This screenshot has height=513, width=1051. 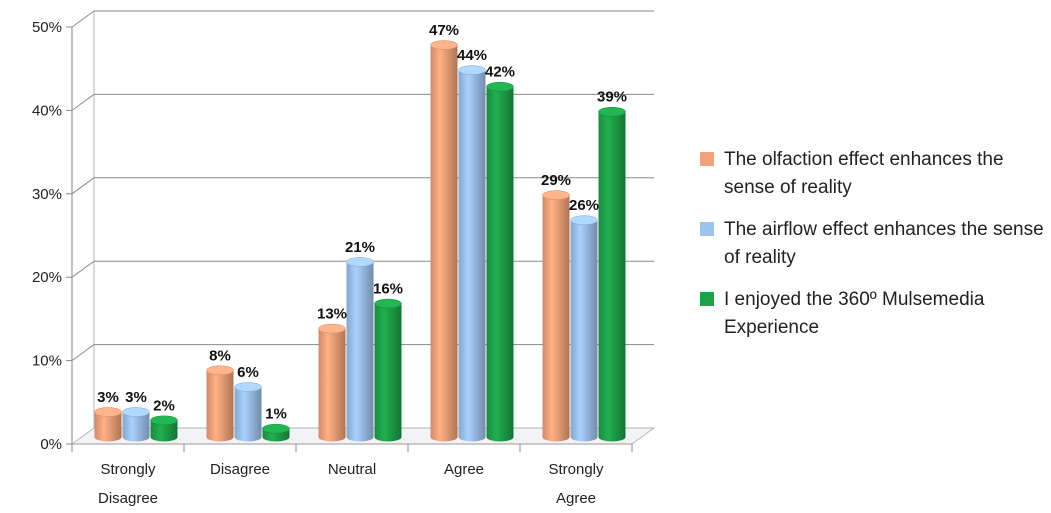 What do you see at coordinates (51, 444) in the screenshot?
I see `y-tick-label: 0%` at bounding box center [51, 444].